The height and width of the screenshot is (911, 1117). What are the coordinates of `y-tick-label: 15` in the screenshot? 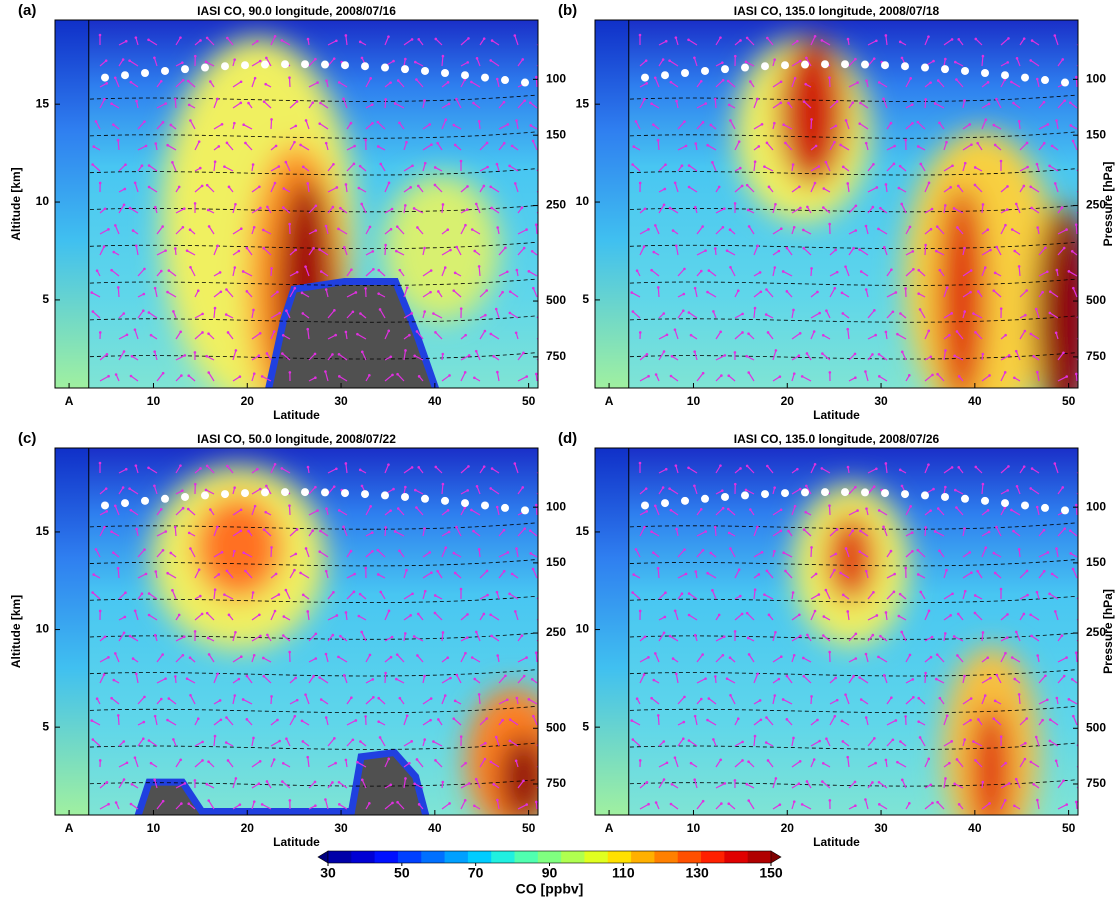 It's located at (43, 103).